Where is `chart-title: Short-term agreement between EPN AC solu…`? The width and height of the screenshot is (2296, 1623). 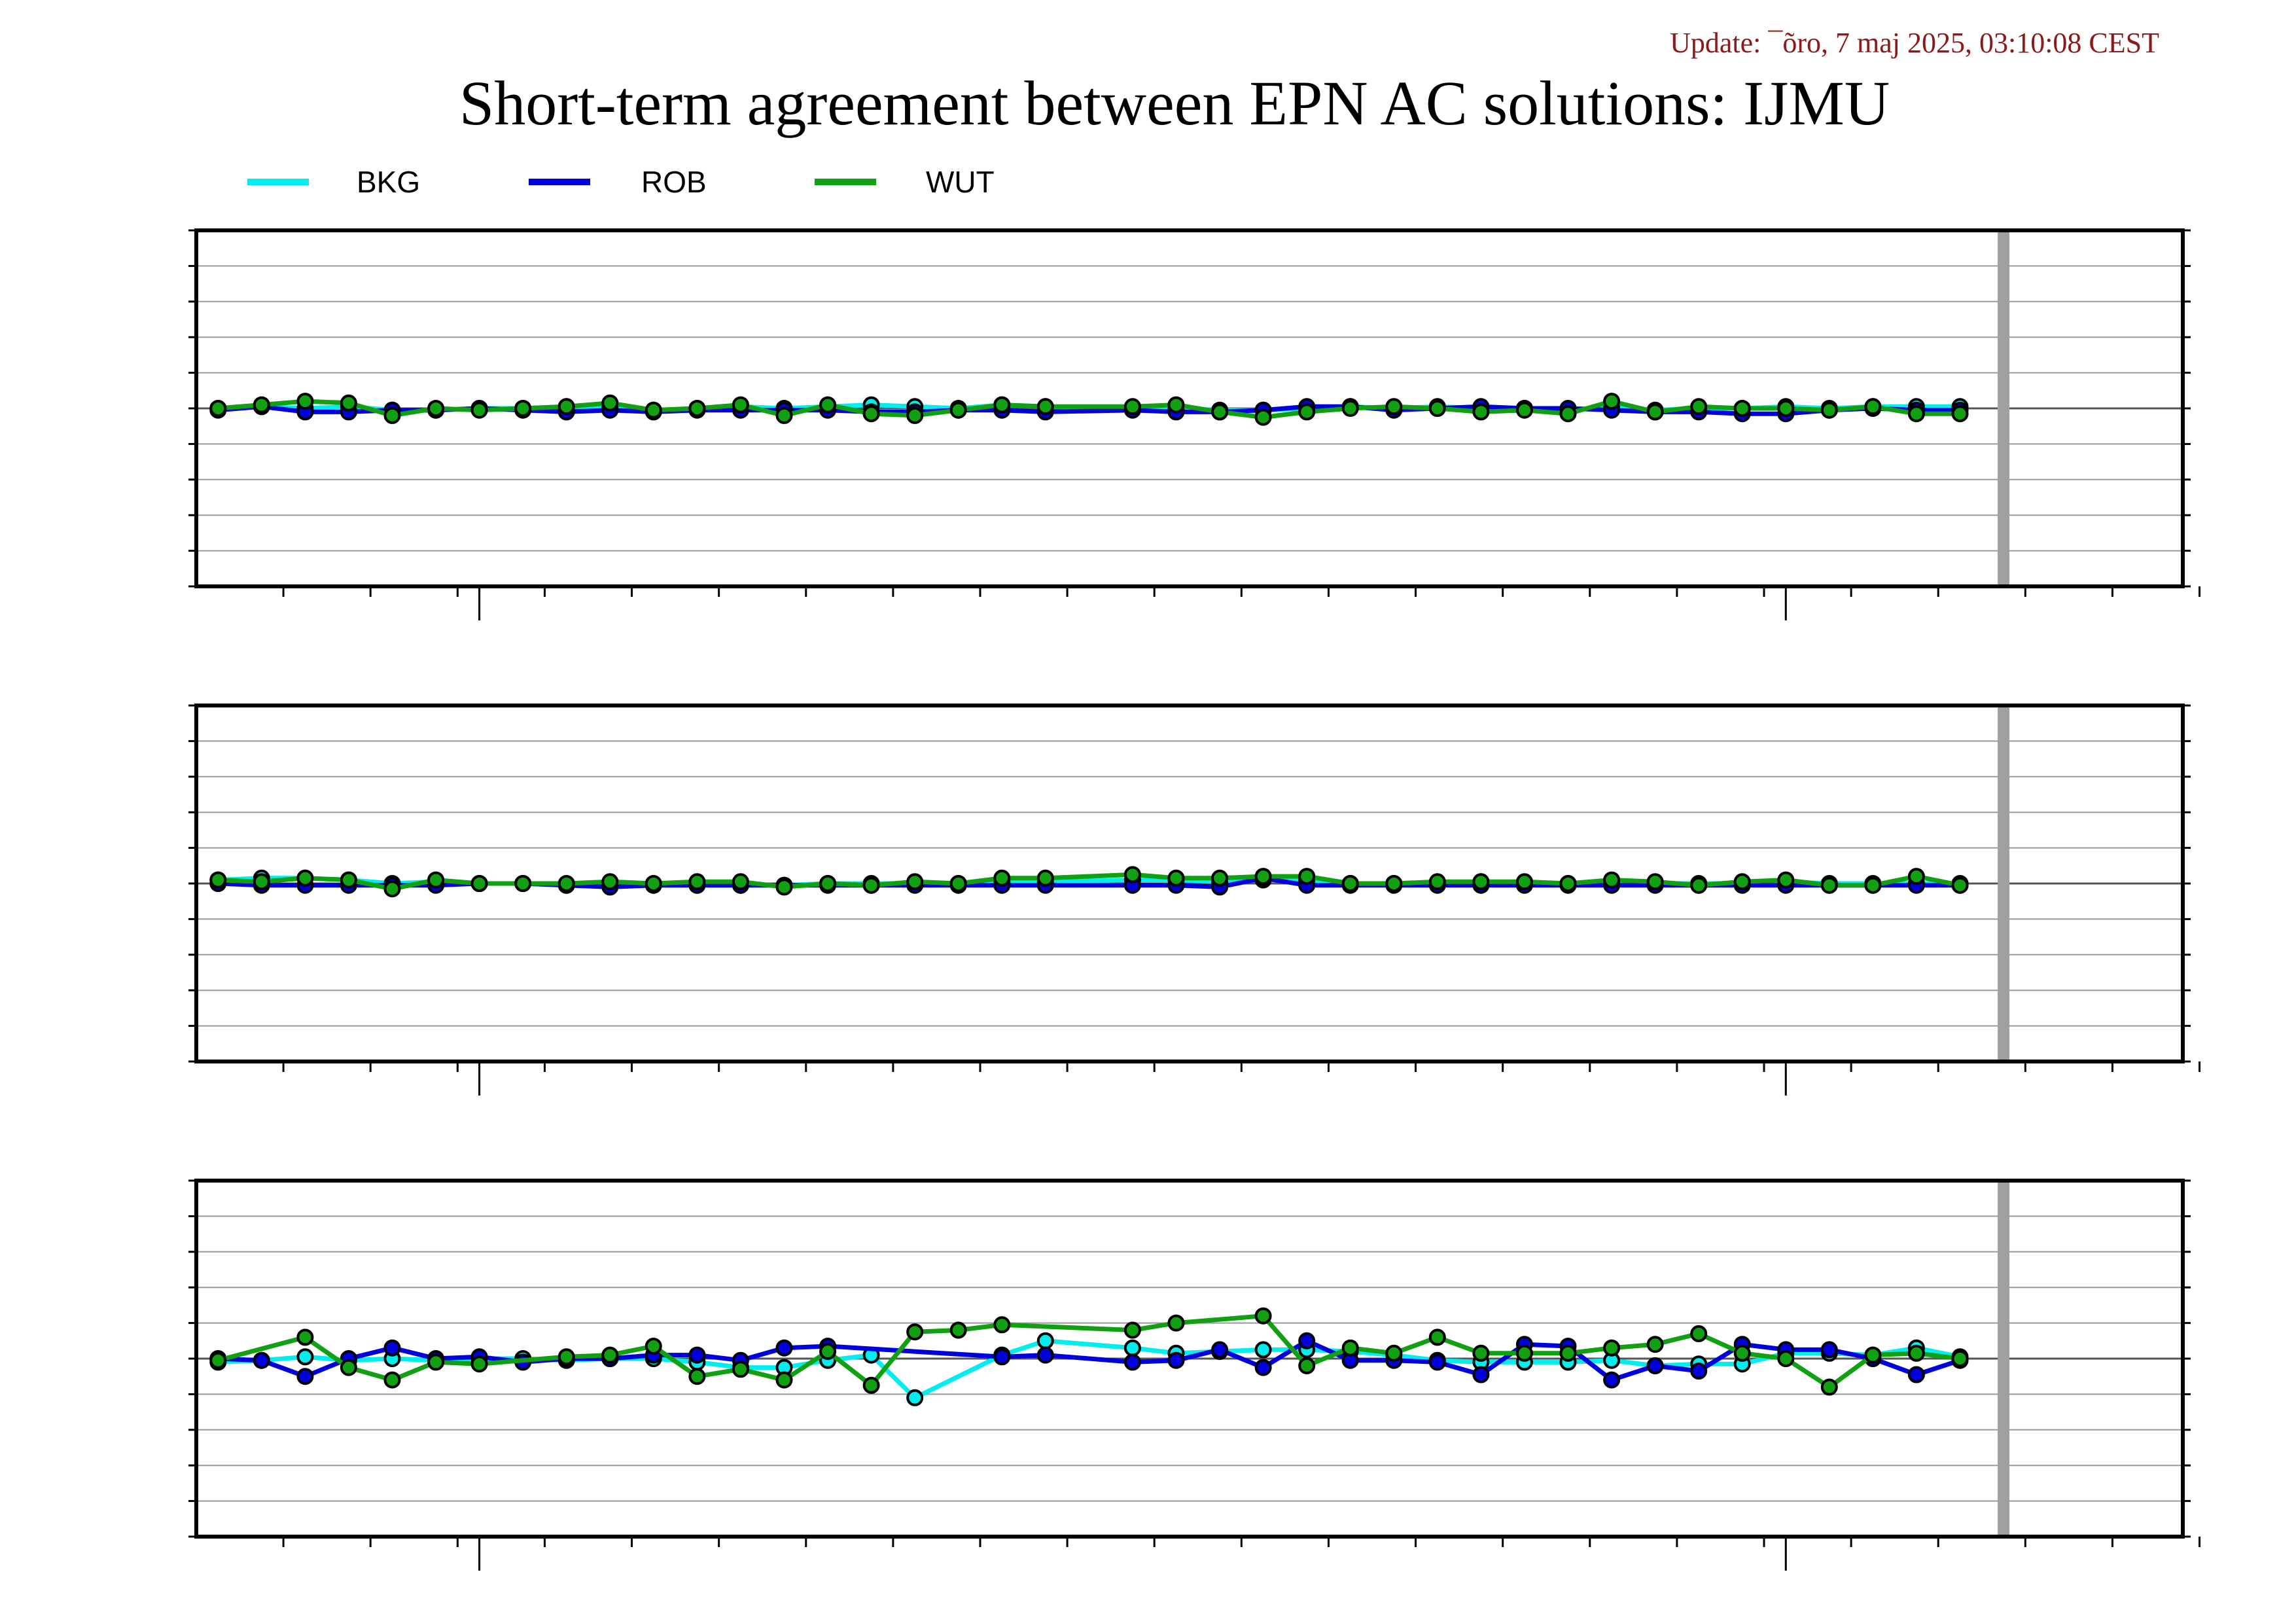 chart-title: Short-term agreement between EPN AC solu… is located at coordinates (1174, 103).